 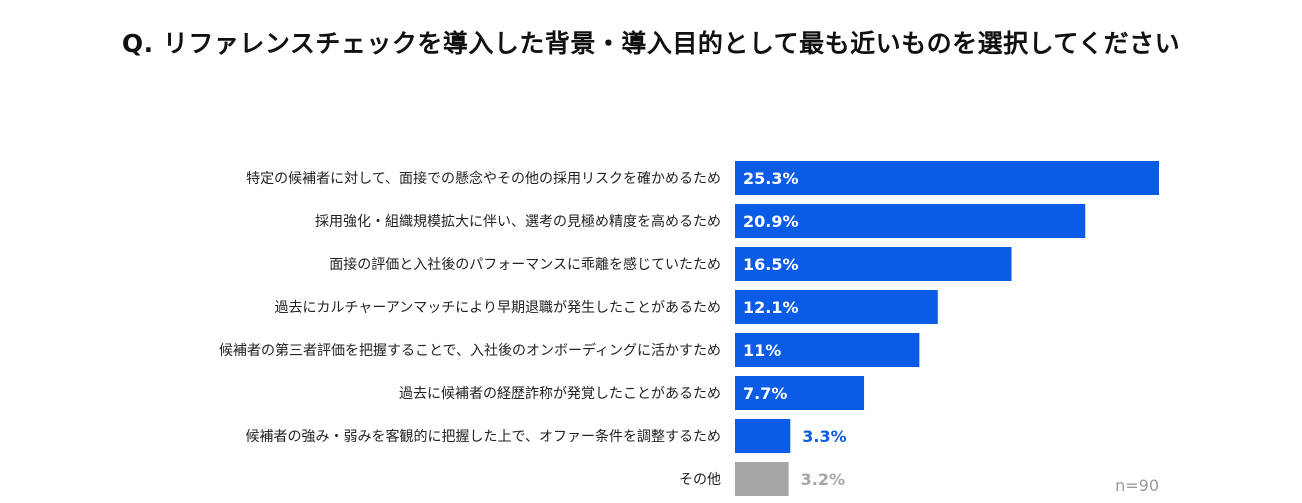 I want to click on value-label: 7.7%, so click(x=765, y=393).